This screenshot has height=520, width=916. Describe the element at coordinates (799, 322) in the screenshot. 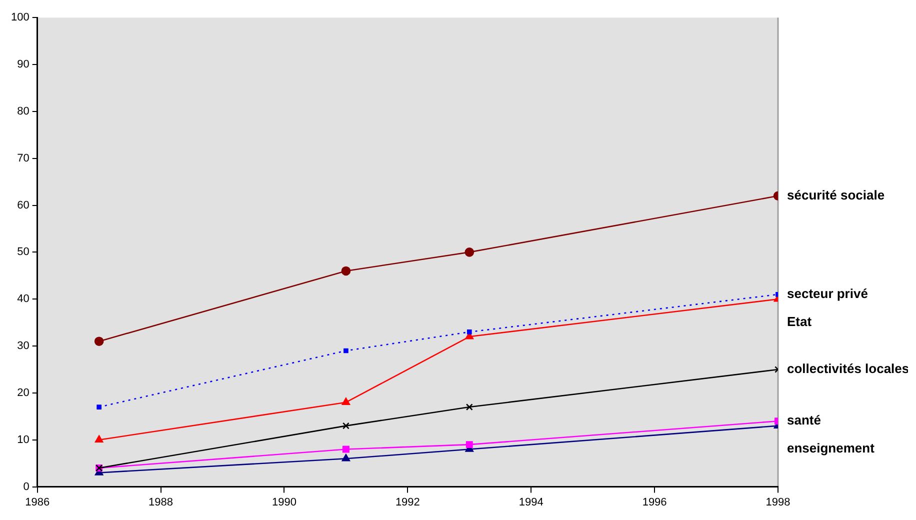

I see `series-label: Etat` at that location.